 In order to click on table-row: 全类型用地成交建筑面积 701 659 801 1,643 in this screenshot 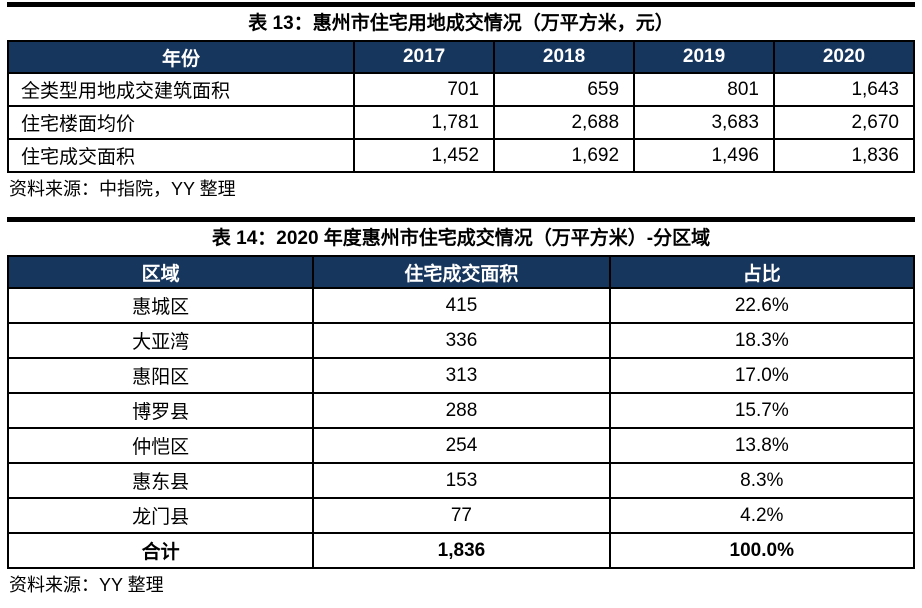, I will do `click(460, 89)`.